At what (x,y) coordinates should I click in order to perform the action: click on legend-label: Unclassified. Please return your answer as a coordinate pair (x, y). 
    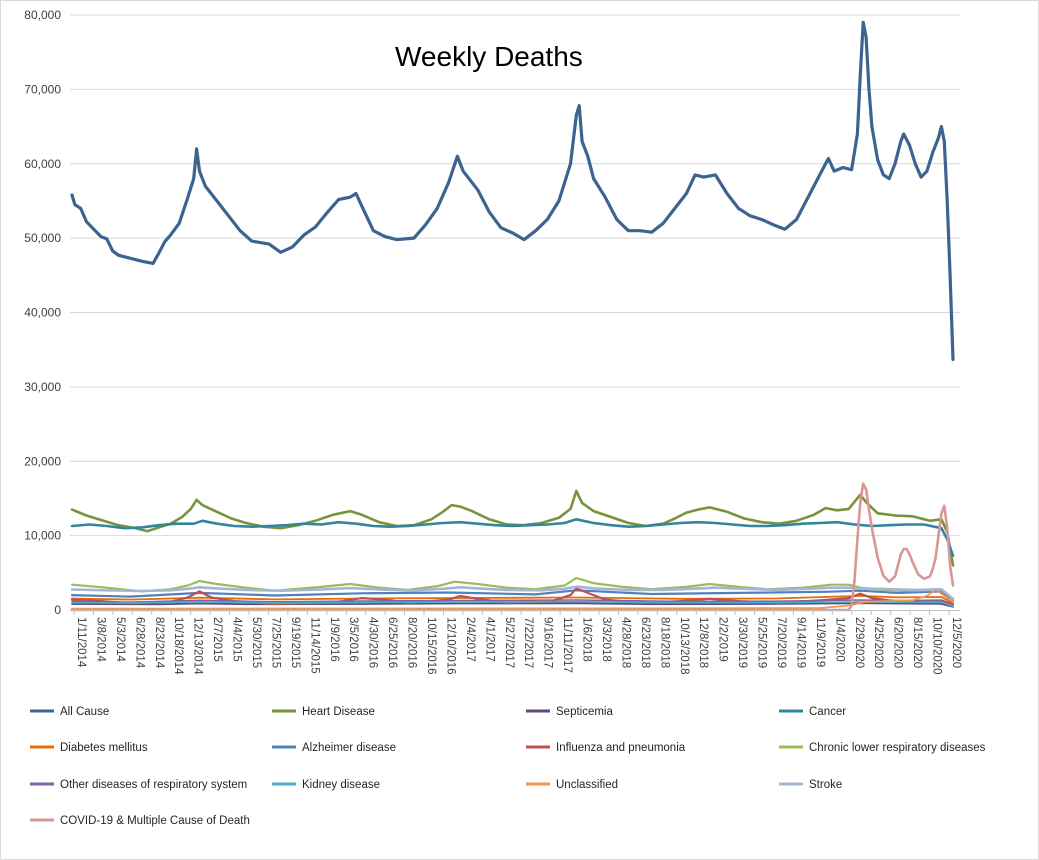
    Looking at the image, I should click on (587, 785).